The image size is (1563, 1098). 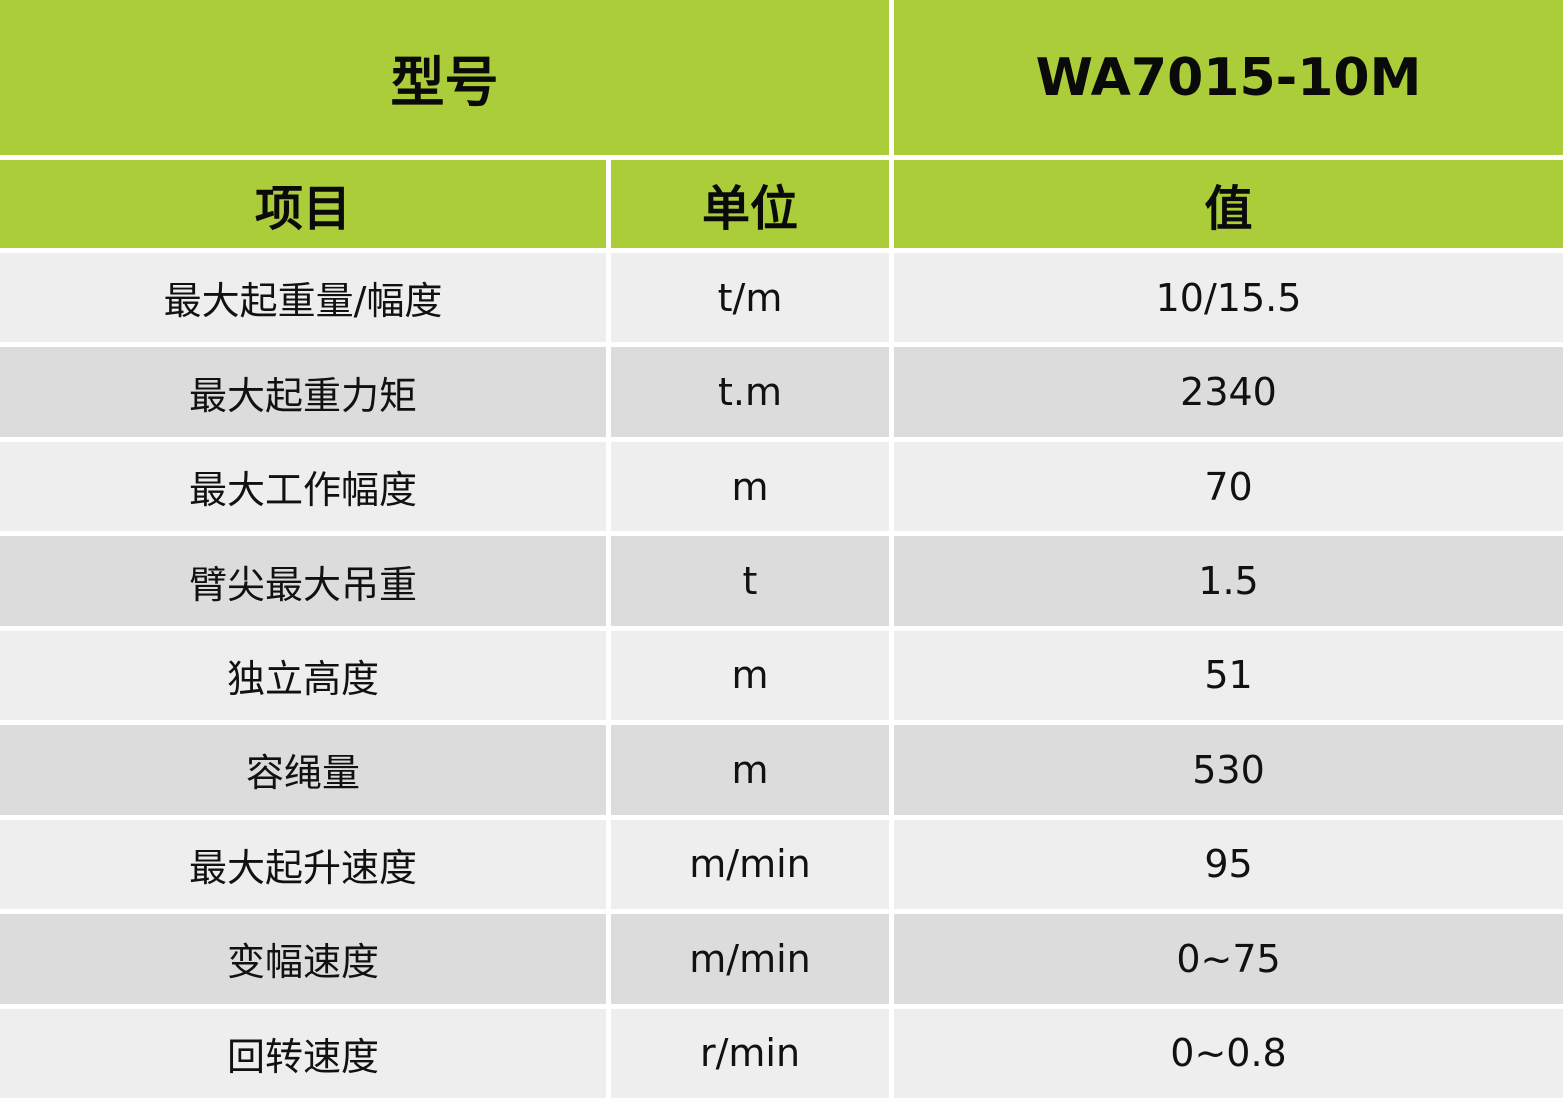 I want to click on table-cell-value: 70, so click(x=1228, y=486).